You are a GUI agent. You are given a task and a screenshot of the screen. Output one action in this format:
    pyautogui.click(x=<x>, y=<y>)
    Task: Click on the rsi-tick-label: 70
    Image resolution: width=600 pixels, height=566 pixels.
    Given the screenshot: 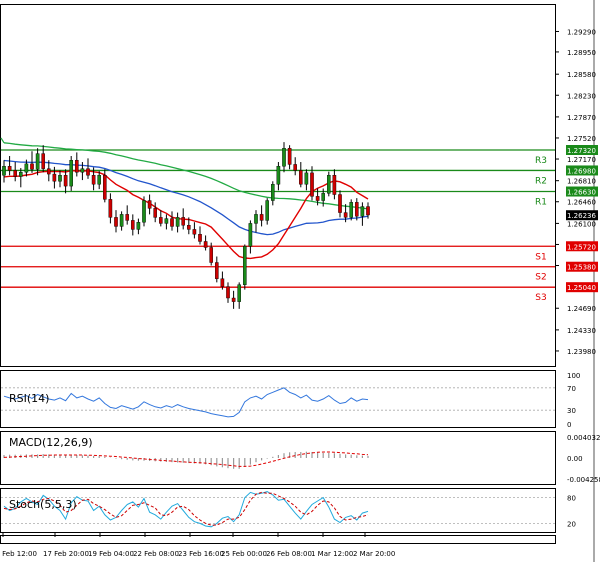 What is the action you would take?
    pyautogui.click(x=571, y=389)
    